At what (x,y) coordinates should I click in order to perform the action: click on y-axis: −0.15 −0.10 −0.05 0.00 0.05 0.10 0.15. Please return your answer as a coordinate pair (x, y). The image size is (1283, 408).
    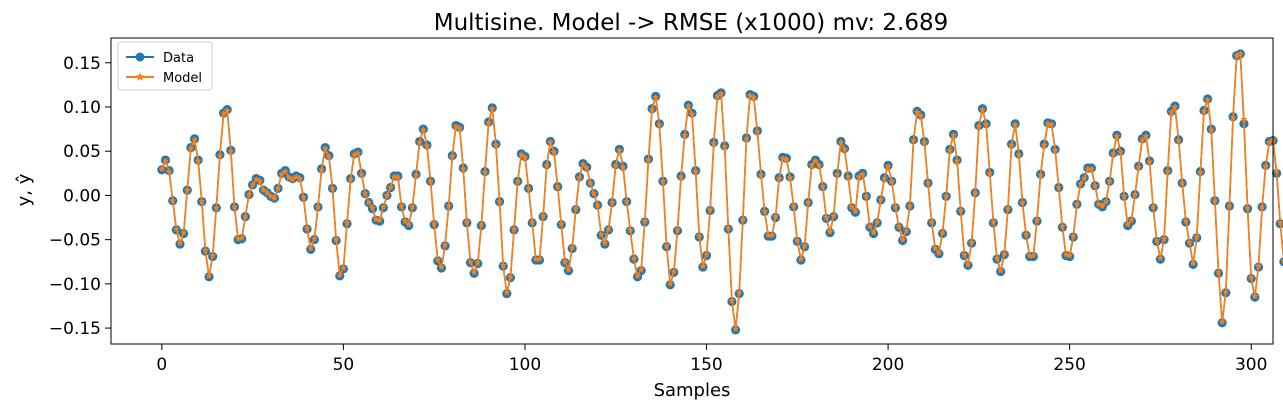
    Looking at the image, I should click on (80, 196).